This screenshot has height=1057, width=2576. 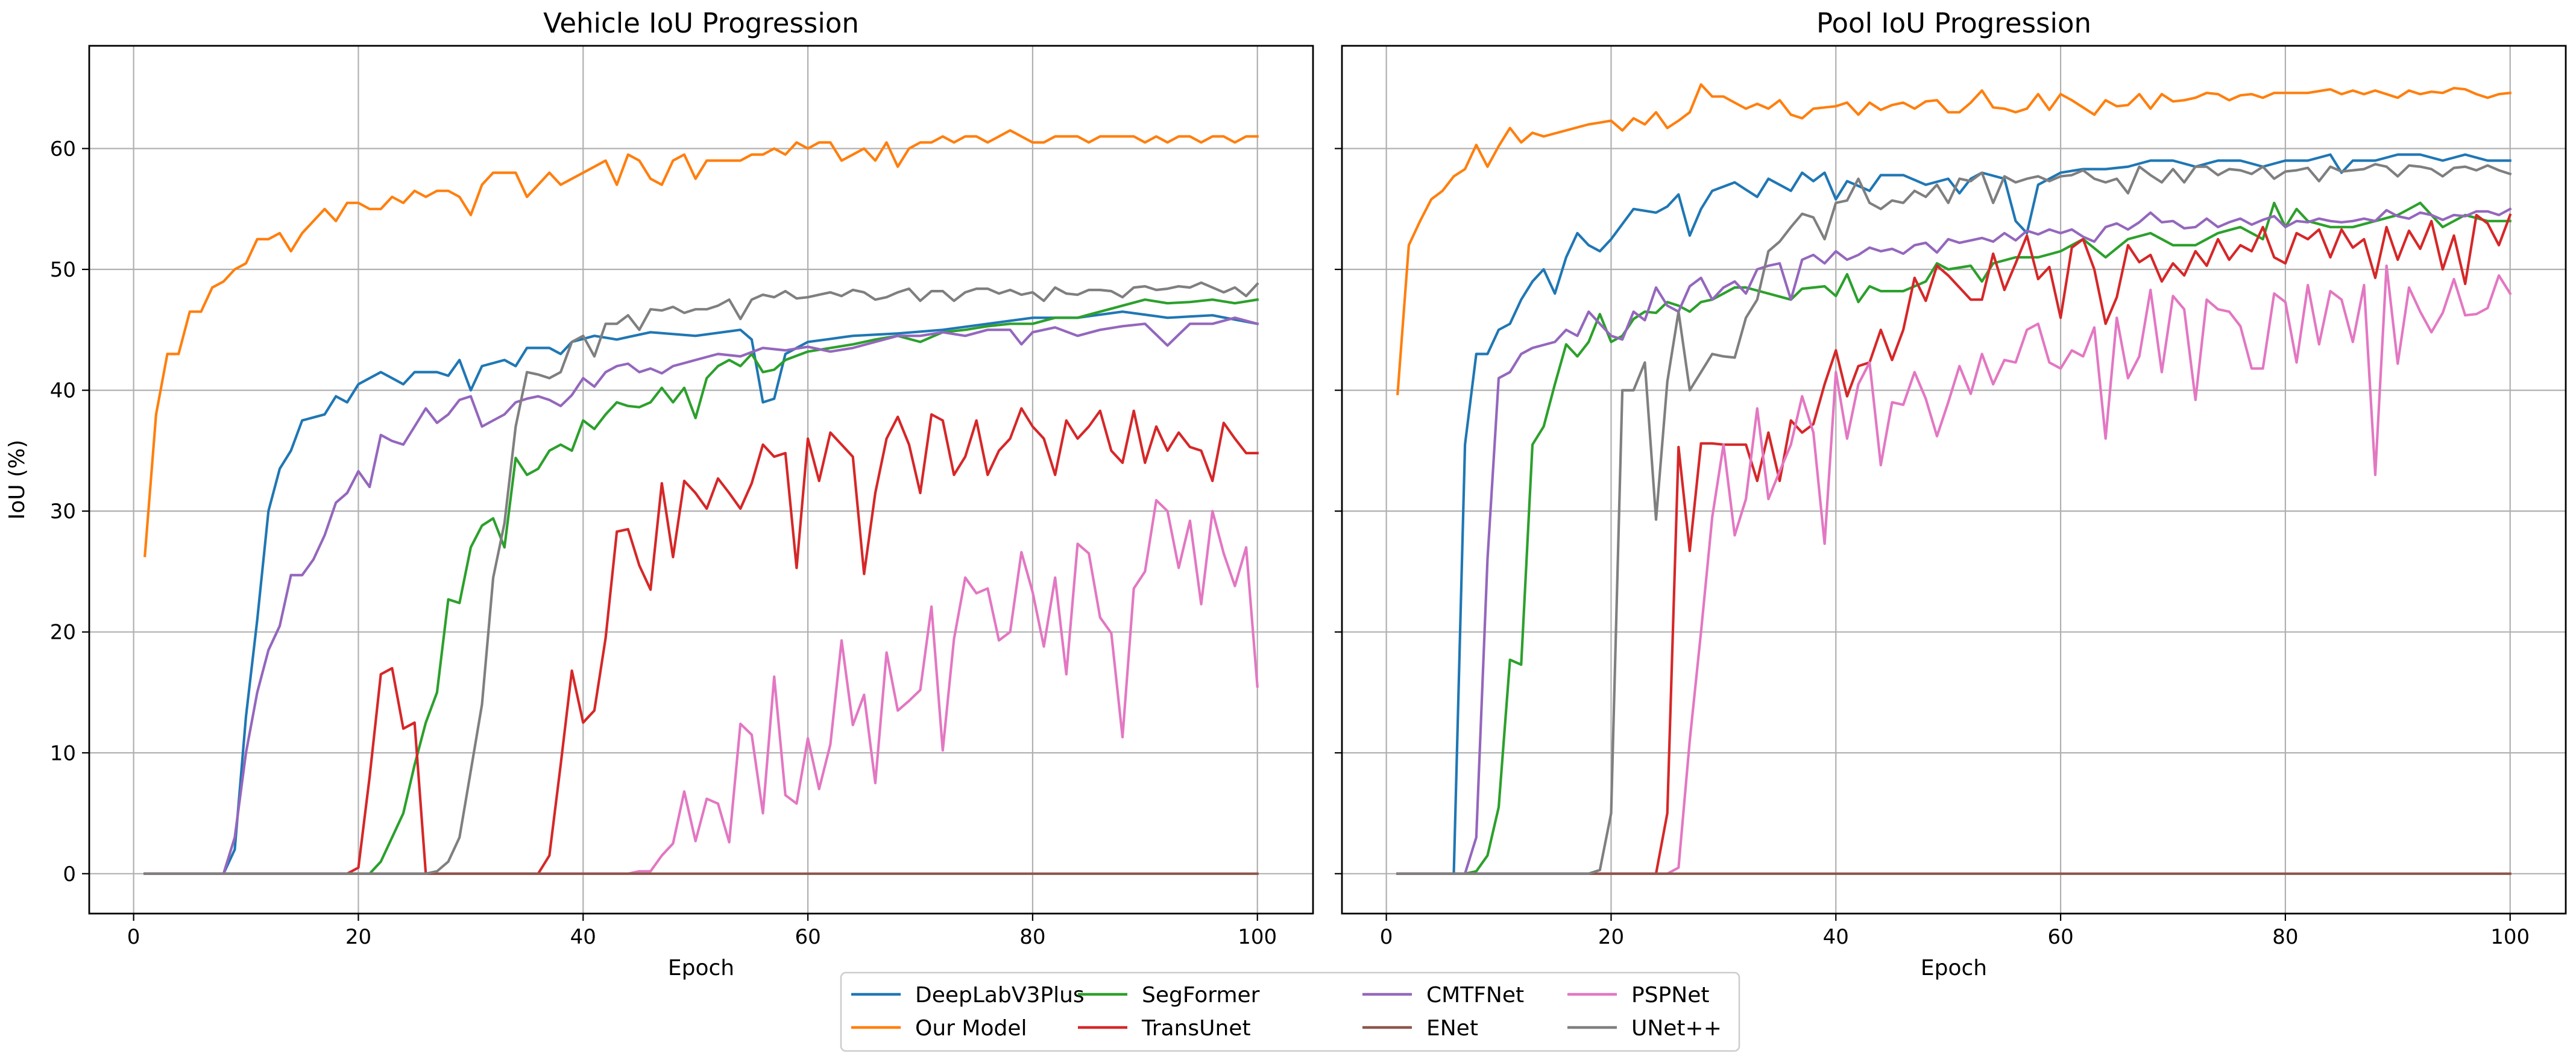 What do you see at coordinates (2285, 937) in the screenshot?
I see `pool-x-tick-label: 80` at bounding box center [2285, 937].